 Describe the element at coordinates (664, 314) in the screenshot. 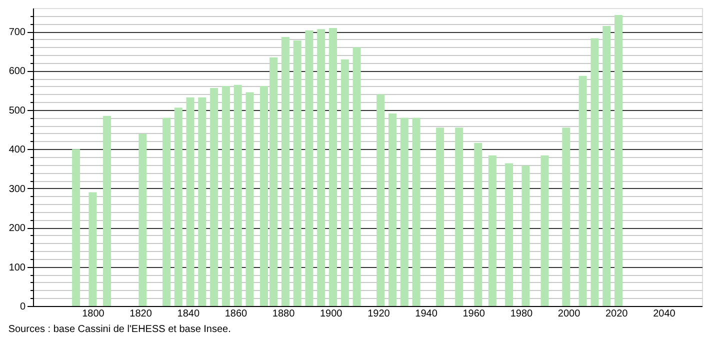

I see `x-tick-label: 2040` at that location.